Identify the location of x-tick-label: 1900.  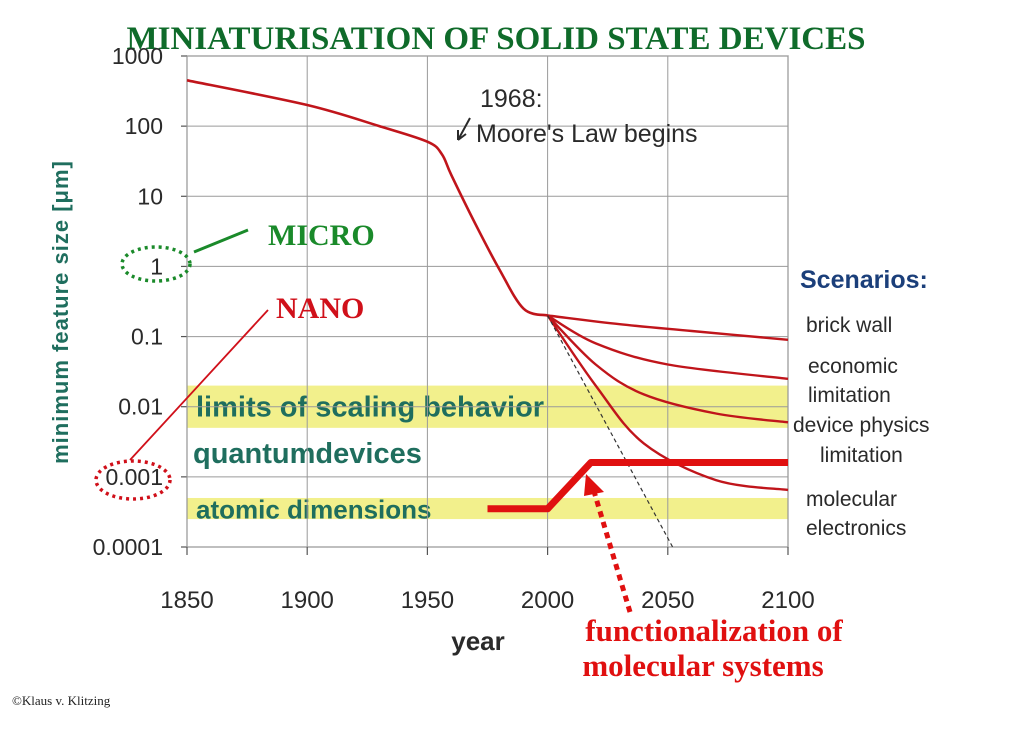
(307, 600).